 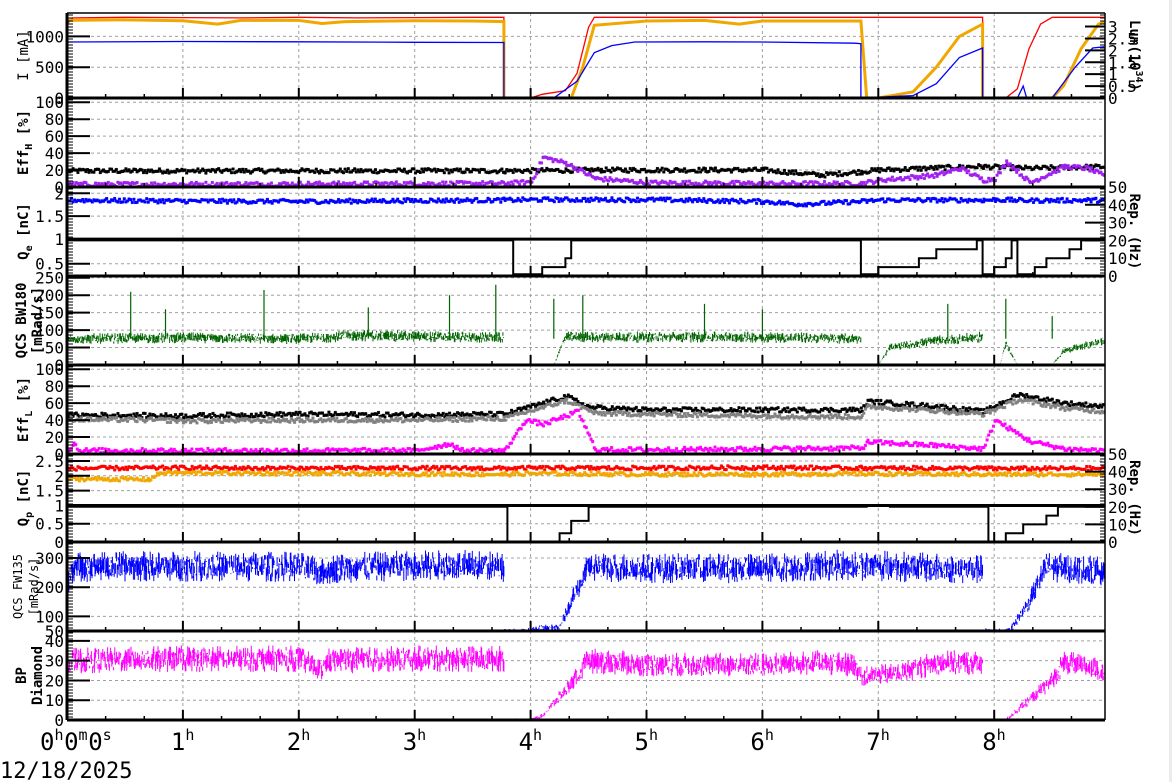 I want to click on y-axis-label: Qp [nC], so click(x=25, y=498).